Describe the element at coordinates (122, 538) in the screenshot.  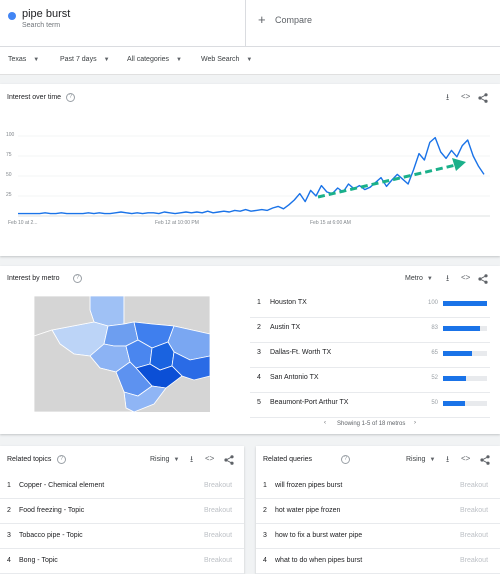
I see `list-item: 3 Tobacco pipe - Topic Breakout` at that location.